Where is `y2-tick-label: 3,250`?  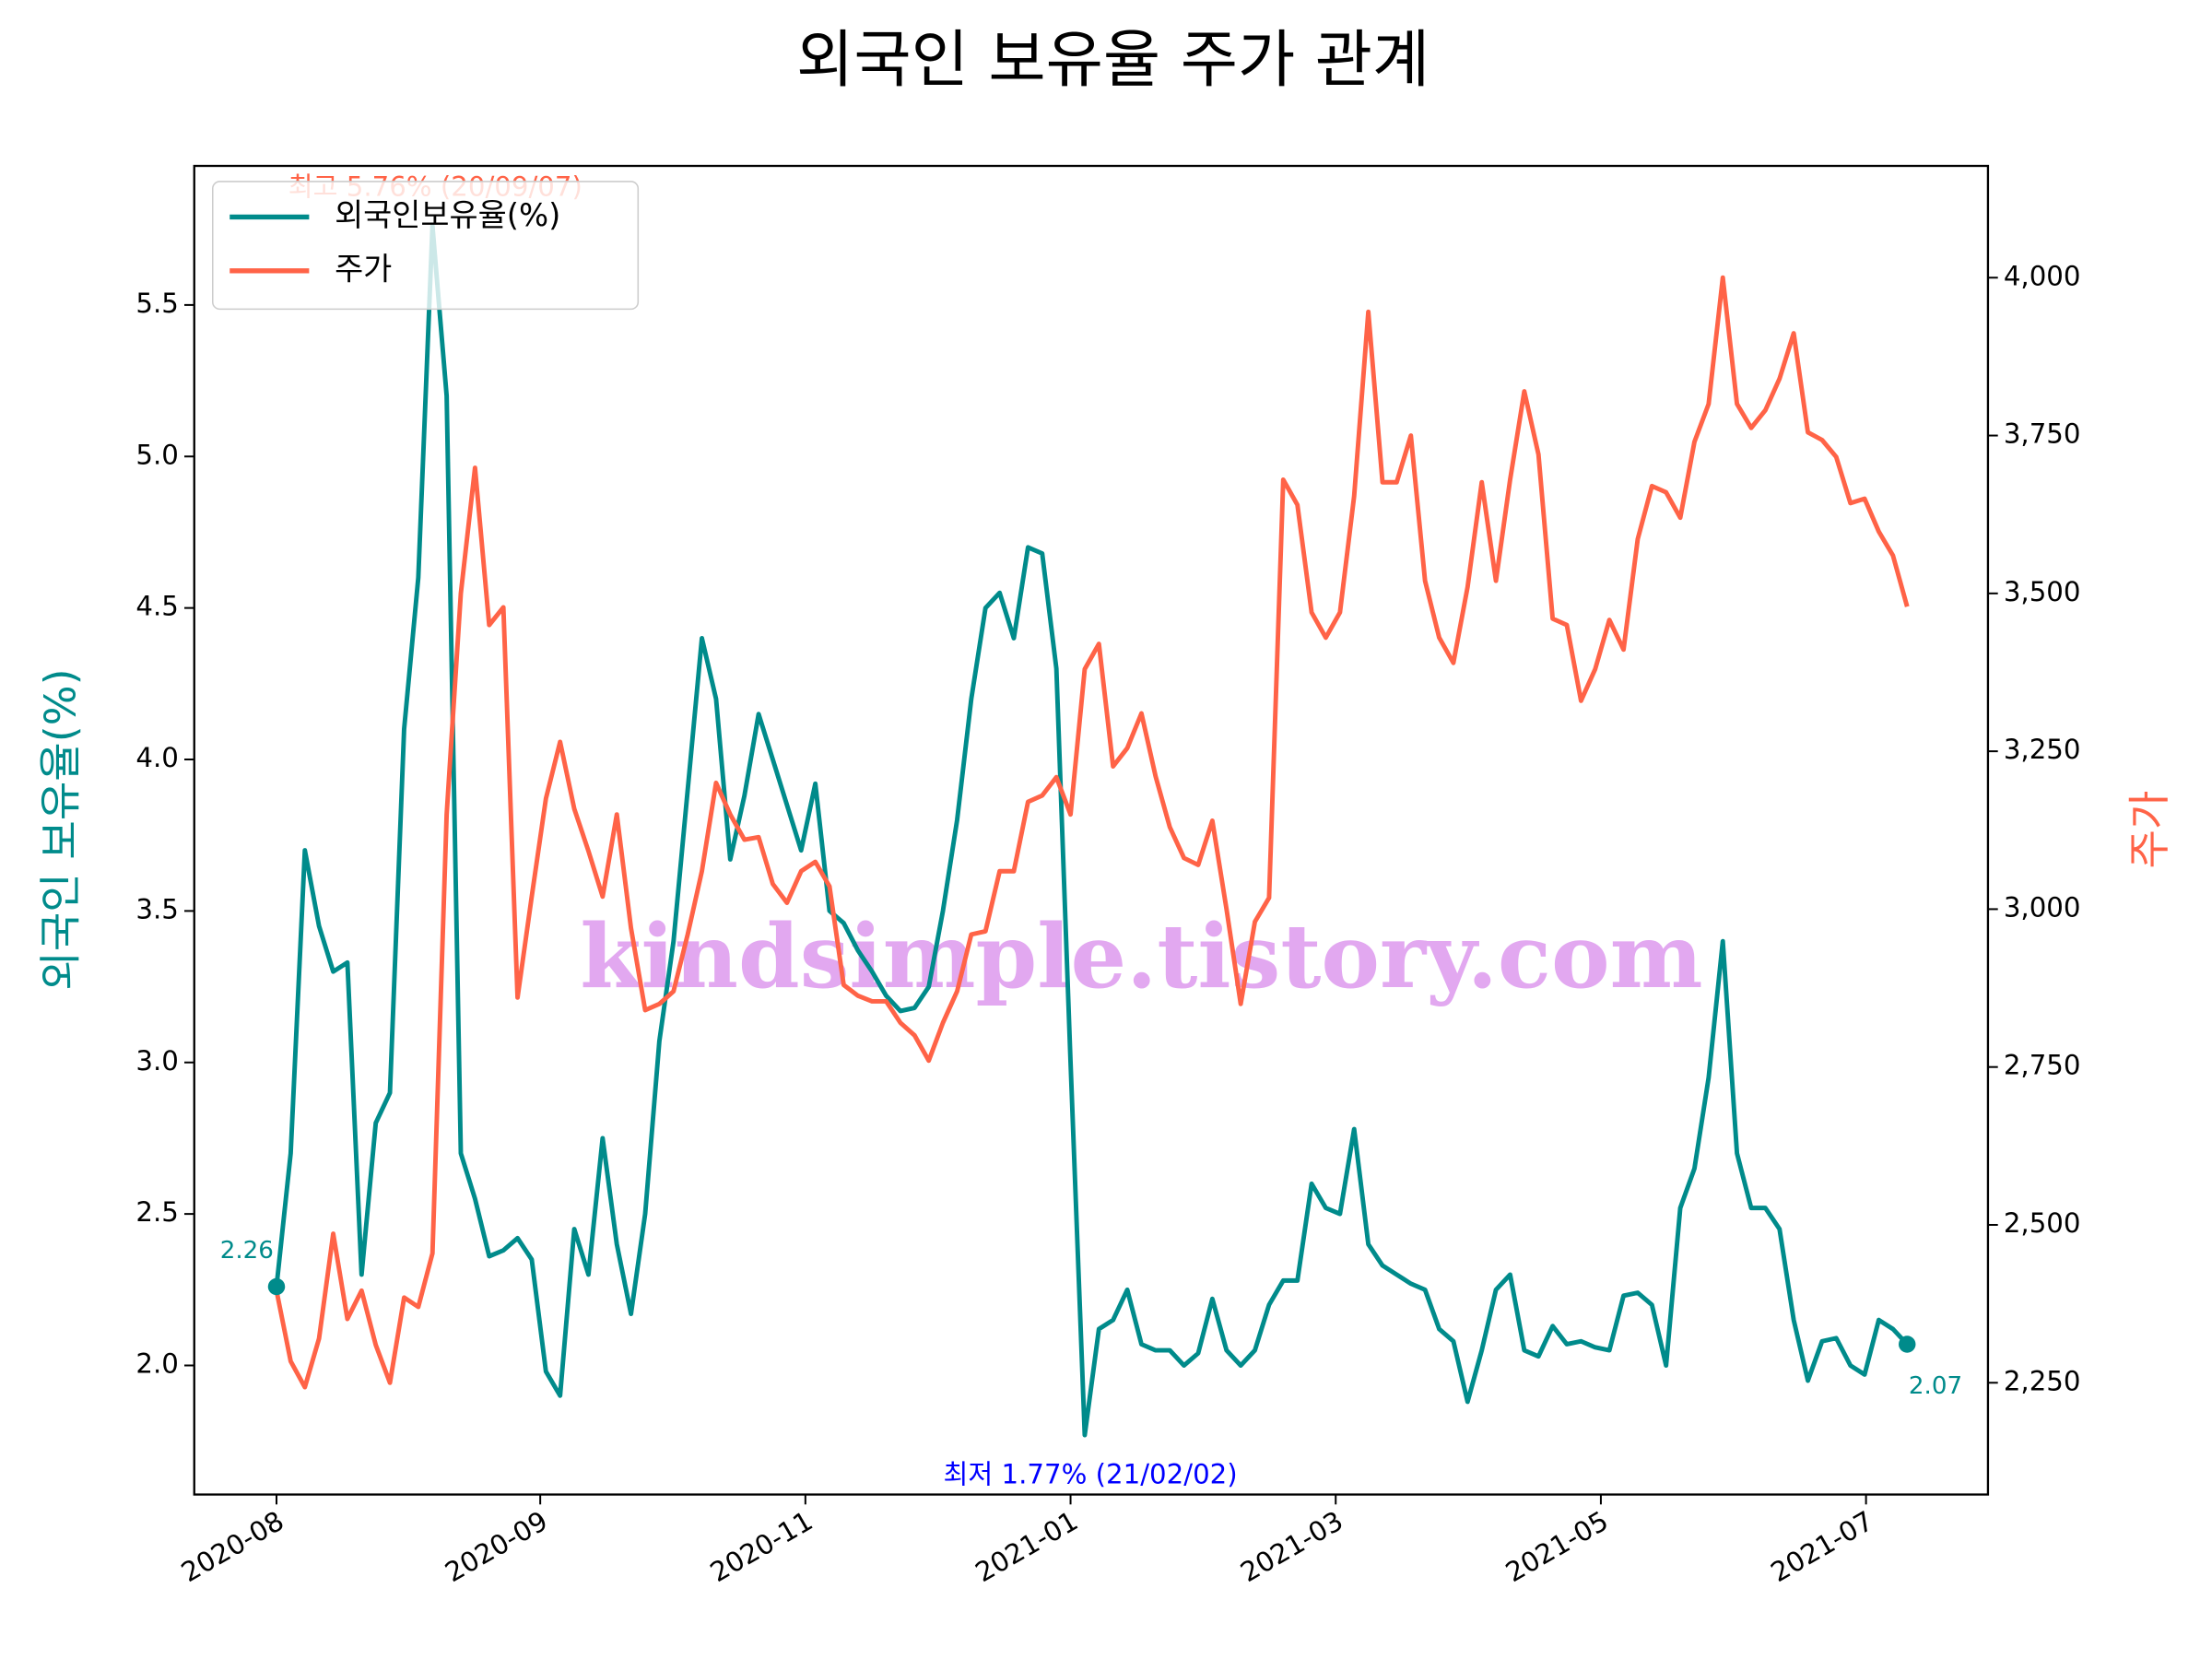 y2-tick-label: 3,250 is located at coordinates (2042, 749).